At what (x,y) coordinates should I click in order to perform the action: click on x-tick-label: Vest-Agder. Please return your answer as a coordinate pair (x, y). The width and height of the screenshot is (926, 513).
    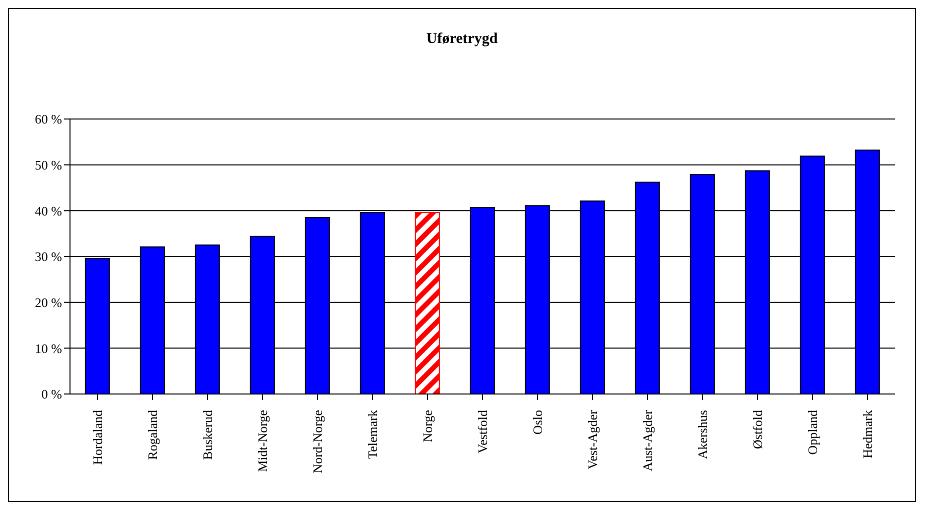
    Looking at the image, I should click on (592, 439).